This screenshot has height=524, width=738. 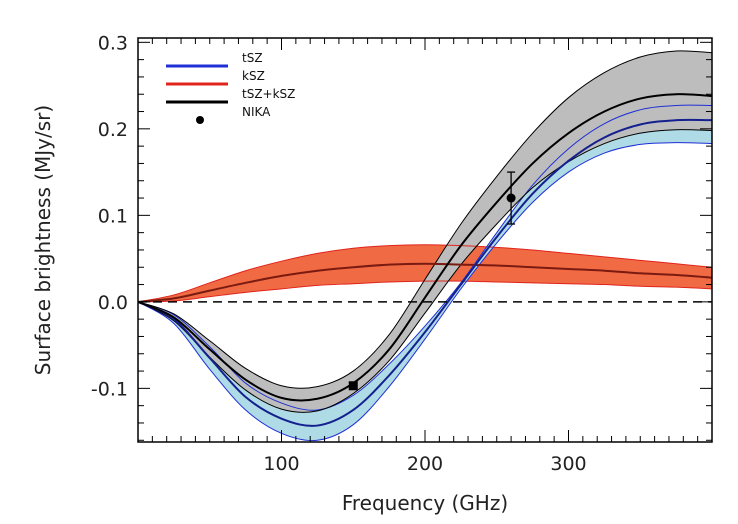 What do you see at coordinates (43, 240) in the screenshot?
I see `y-axis-title: Surface brightness (MJy/sr)` at bounding box center [43, 240].